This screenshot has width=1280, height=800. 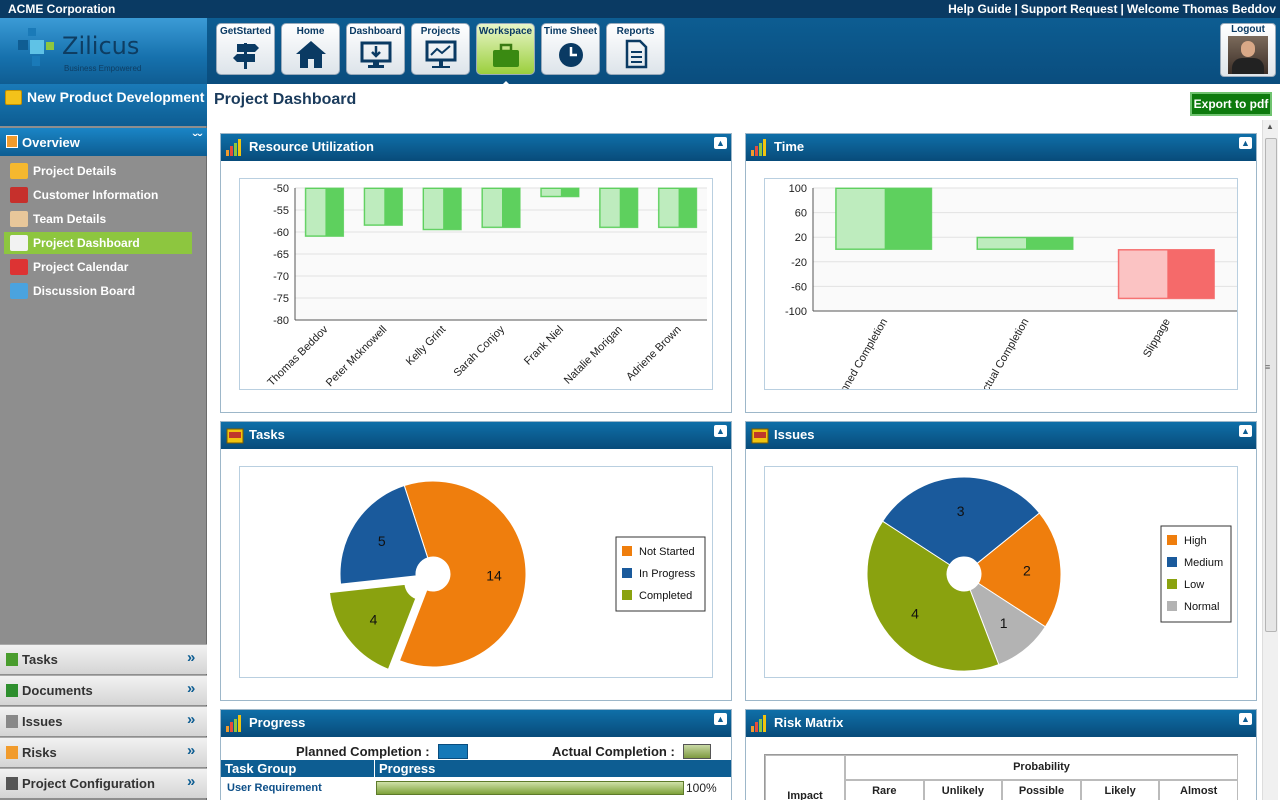 I want to click on project-details-icon, so click(x=19, y=171).